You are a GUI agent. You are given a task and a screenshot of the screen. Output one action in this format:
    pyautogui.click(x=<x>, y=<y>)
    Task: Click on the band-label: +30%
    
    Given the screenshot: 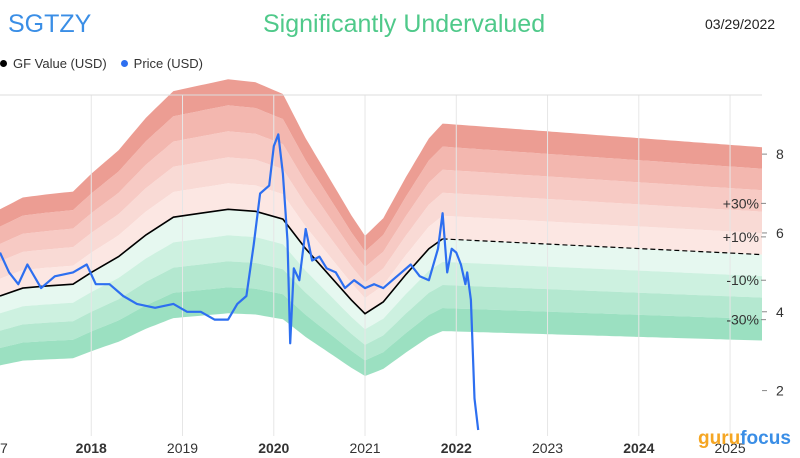 What is the action you would take?
    pyautogui.click(x=741, y=203)
    